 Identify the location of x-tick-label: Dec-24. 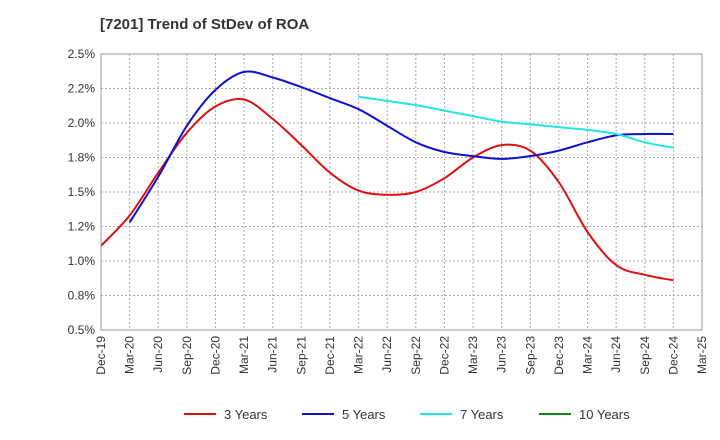
(673, 355).